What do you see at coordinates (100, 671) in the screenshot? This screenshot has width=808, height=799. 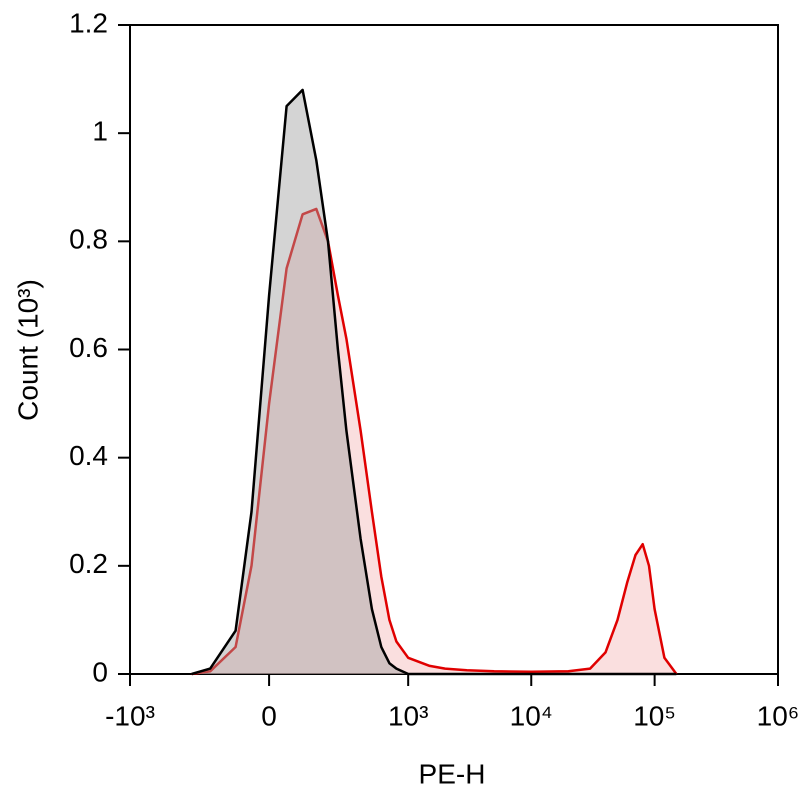 I see `y-tick-label: 0` at bounding box center [100, 671].